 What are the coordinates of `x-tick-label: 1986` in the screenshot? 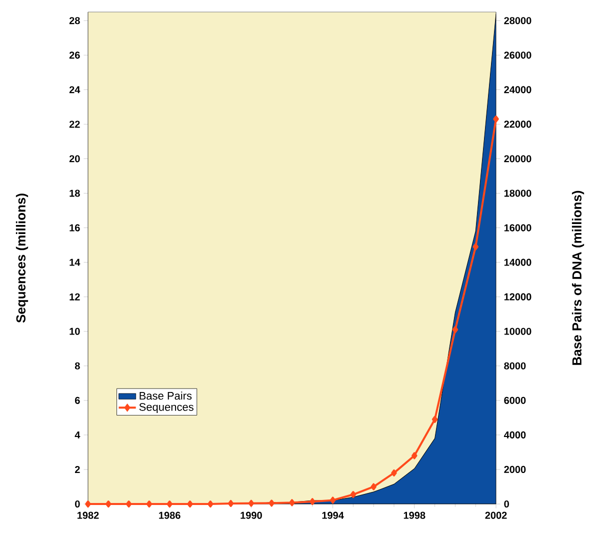 It's located at (169, 515).